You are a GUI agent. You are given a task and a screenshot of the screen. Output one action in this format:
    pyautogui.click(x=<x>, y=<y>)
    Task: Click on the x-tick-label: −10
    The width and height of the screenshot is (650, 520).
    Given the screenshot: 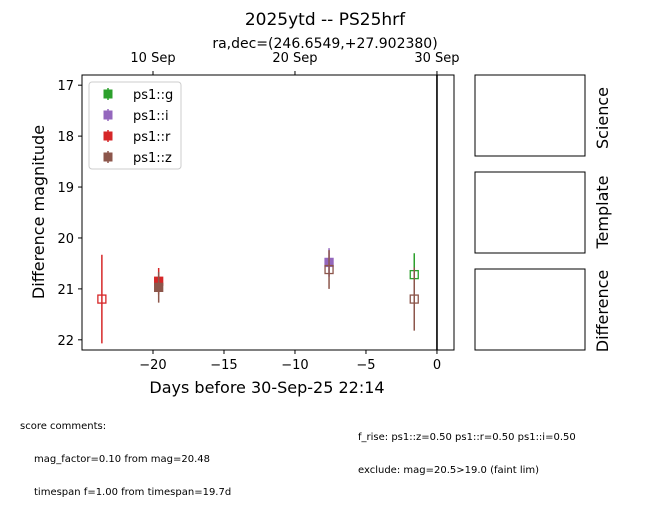 What is the action you would take?
    pyautogui.click(x=294, y=365)
    